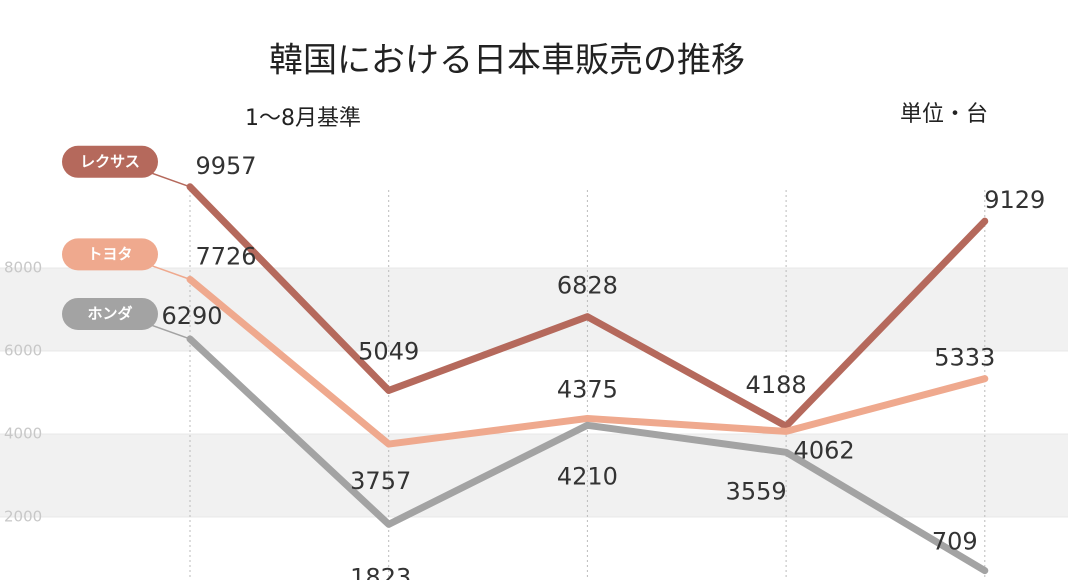 The image size is (1068, 580). Describe the element at coordinates (955, 542) in the screenshot. I see `value-label: 709` at that location.